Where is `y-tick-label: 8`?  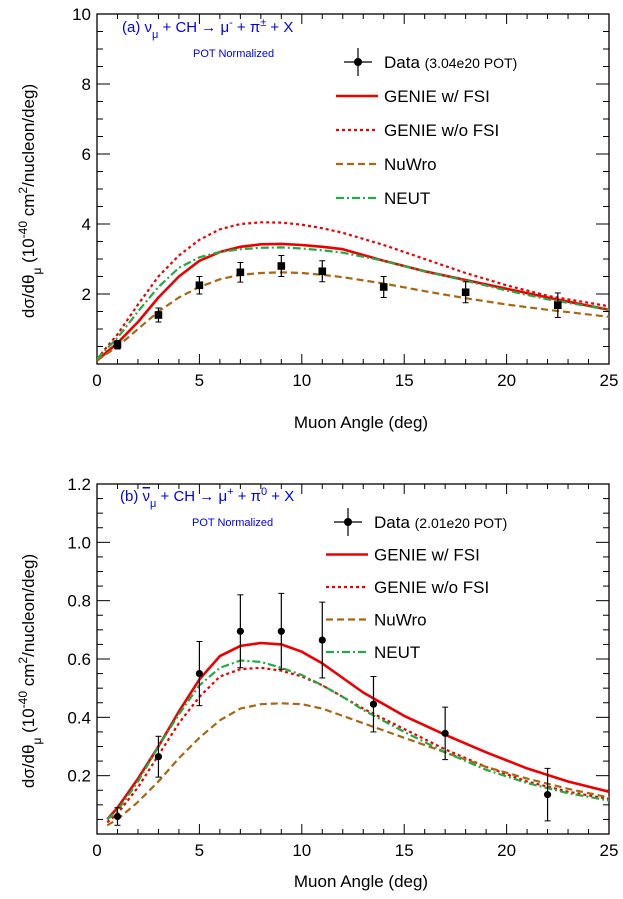 y-tick-label: 8 is located at coordinates (86, 84).